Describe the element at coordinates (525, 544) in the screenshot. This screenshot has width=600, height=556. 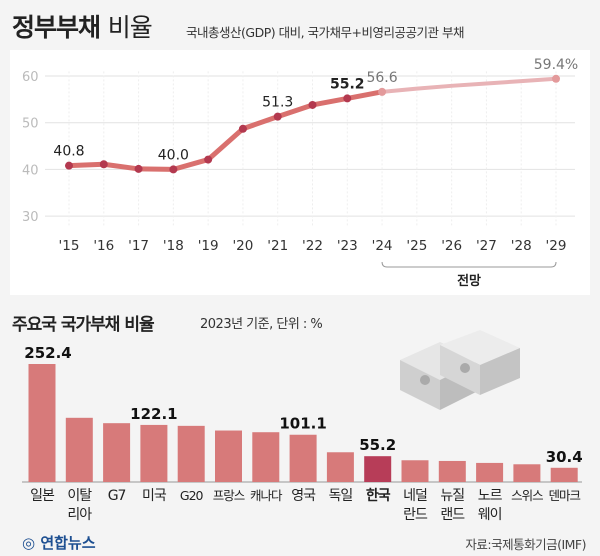
I see `source-note: 자료:국제통화기금(IMF)` at that location.